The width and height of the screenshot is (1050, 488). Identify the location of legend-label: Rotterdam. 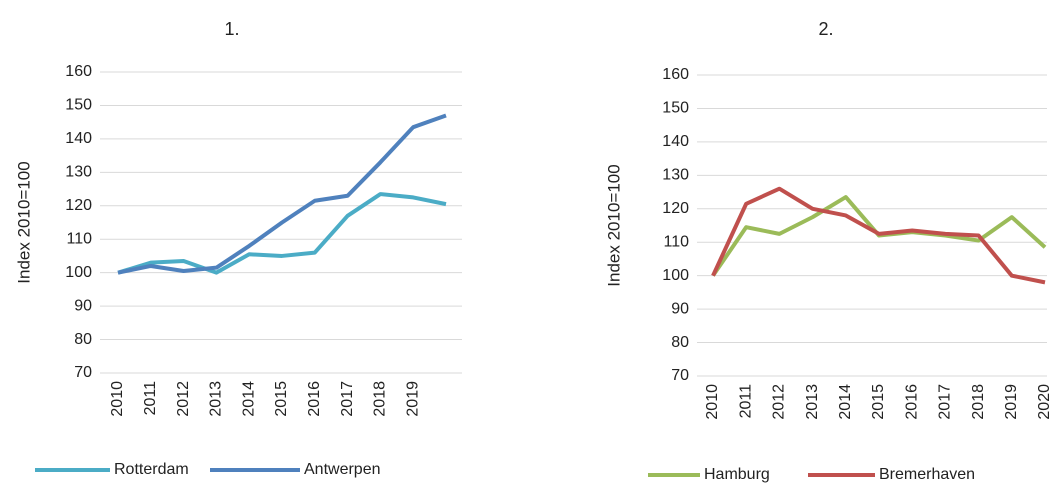
(151, 469).